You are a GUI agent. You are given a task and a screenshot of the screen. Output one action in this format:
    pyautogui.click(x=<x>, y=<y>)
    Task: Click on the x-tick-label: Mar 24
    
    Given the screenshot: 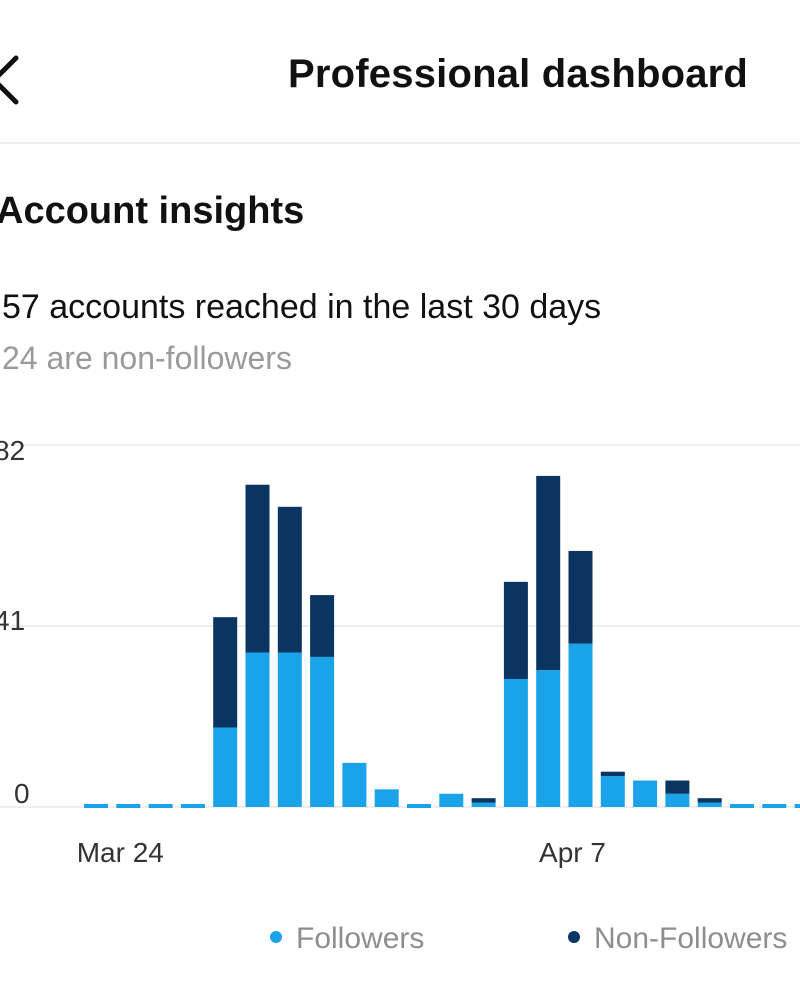 What is the action you would take?
    pyautogui.click(x=120, y=852)
    